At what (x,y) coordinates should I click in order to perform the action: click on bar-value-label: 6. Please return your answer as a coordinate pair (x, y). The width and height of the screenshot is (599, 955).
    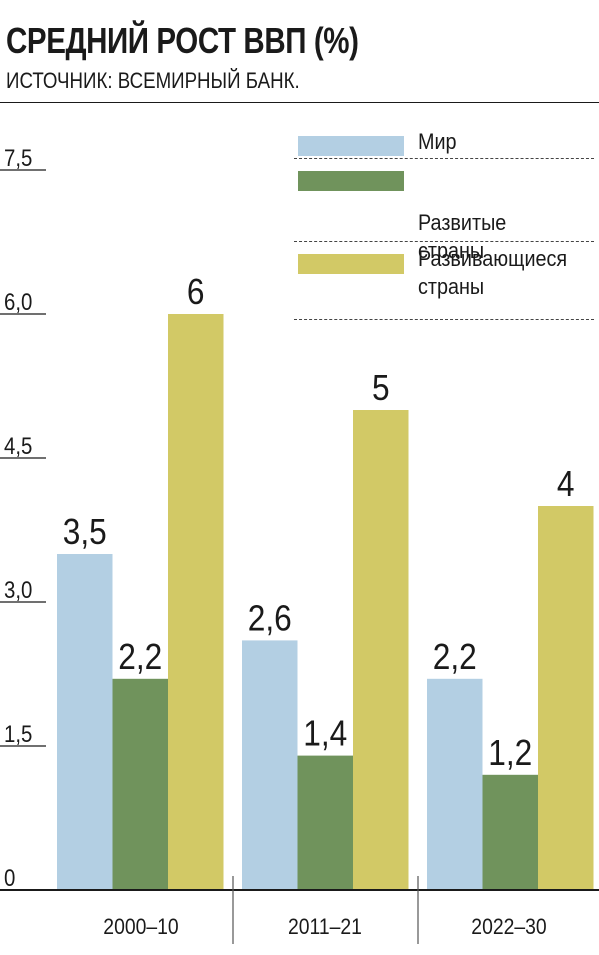
    Looking at the image, I should click on (196, 292).